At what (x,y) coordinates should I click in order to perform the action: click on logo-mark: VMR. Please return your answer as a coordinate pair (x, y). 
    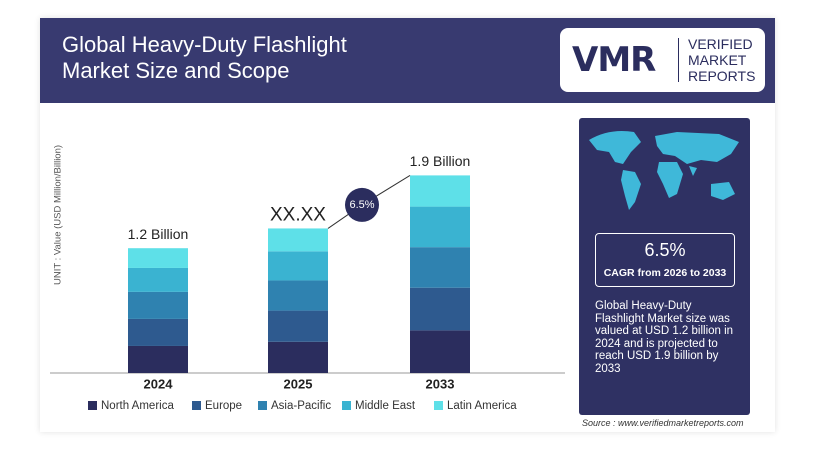
    Looking at the image, I should click on (614, 60).